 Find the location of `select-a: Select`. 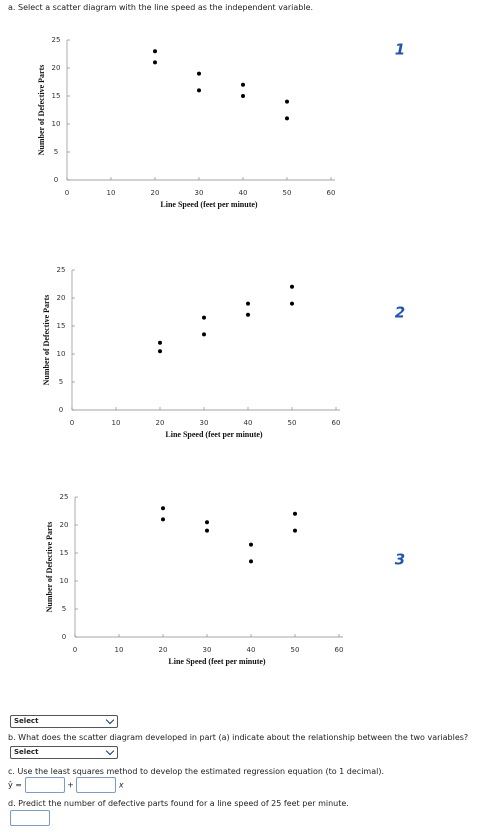

select-a: Select is located at coordinates (64, 721).